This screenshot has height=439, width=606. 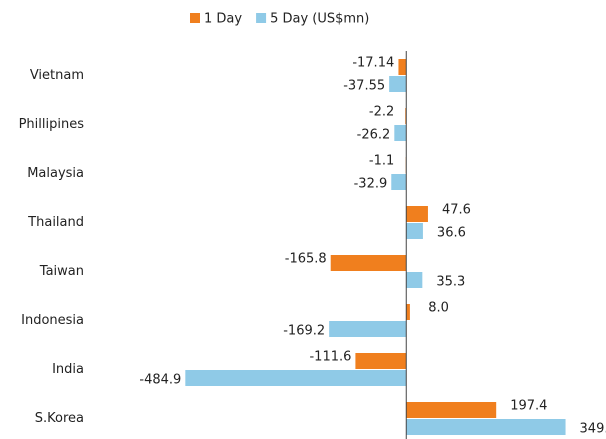 I want to click on value-label: -2.2, so click(x=381, y=112).